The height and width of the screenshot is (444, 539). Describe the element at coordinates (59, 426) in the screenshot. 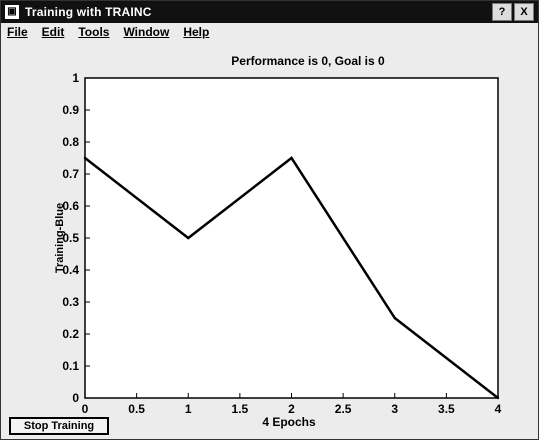

I see `stop-training-button: Stop Training` at that location.